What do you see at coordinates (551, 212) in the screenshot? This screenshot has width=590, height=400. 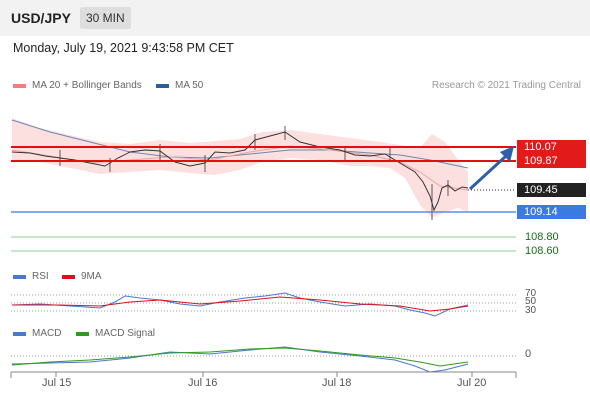 I see `price-label-support: 109.14` at bounding box center [551, 212].